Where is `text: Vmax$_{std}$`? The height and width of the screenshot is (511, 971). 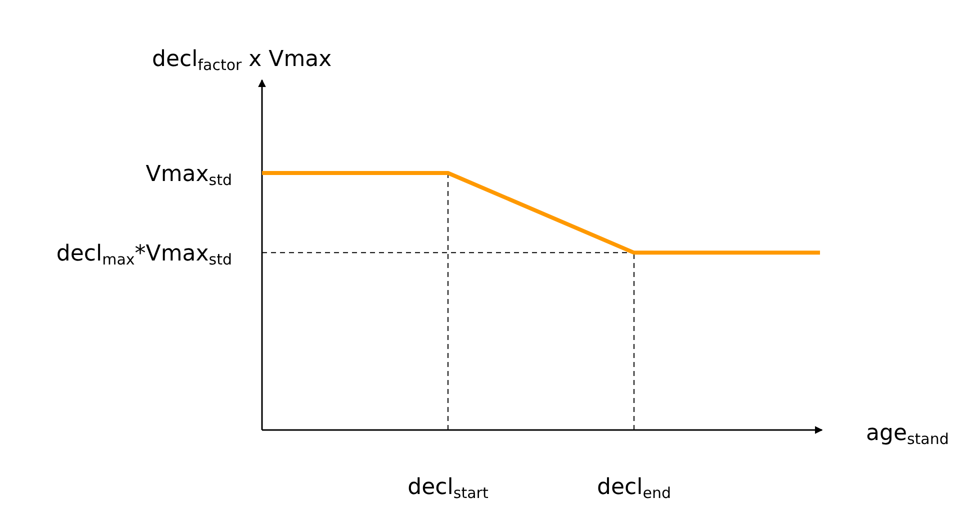 text: Vmax$_{std}$ is located at coordinates (189, 175).